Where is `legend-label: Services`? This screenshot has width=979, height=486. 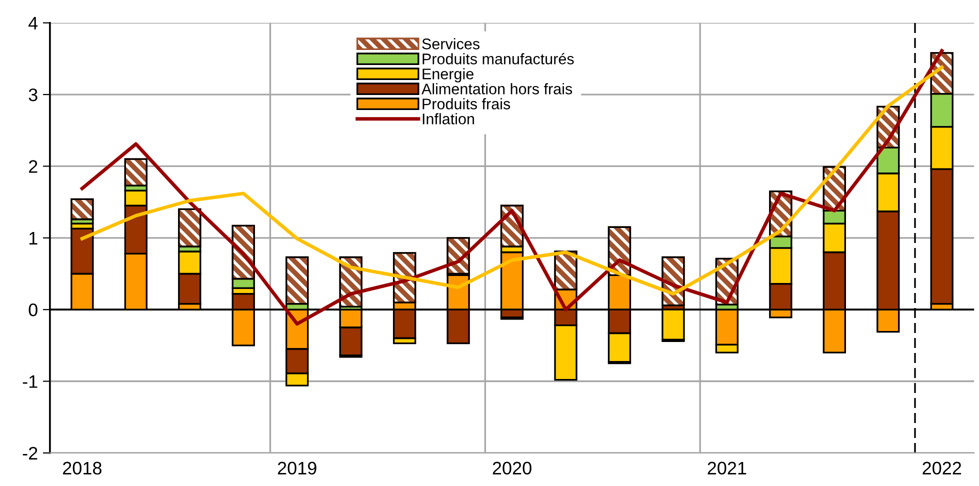 legend-label: Services is located at coordinates (451, 44).